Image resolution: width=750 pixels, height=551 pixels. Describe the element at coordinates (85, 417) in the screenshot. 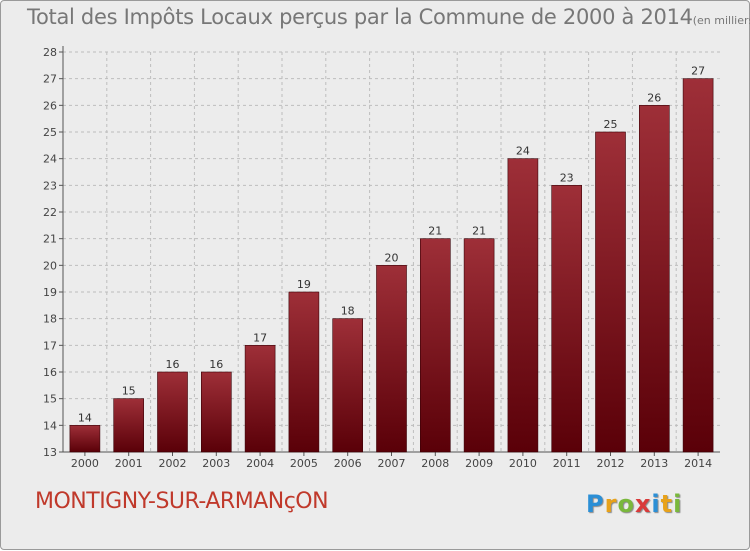

I see `data-label-2000: 14` at that location.